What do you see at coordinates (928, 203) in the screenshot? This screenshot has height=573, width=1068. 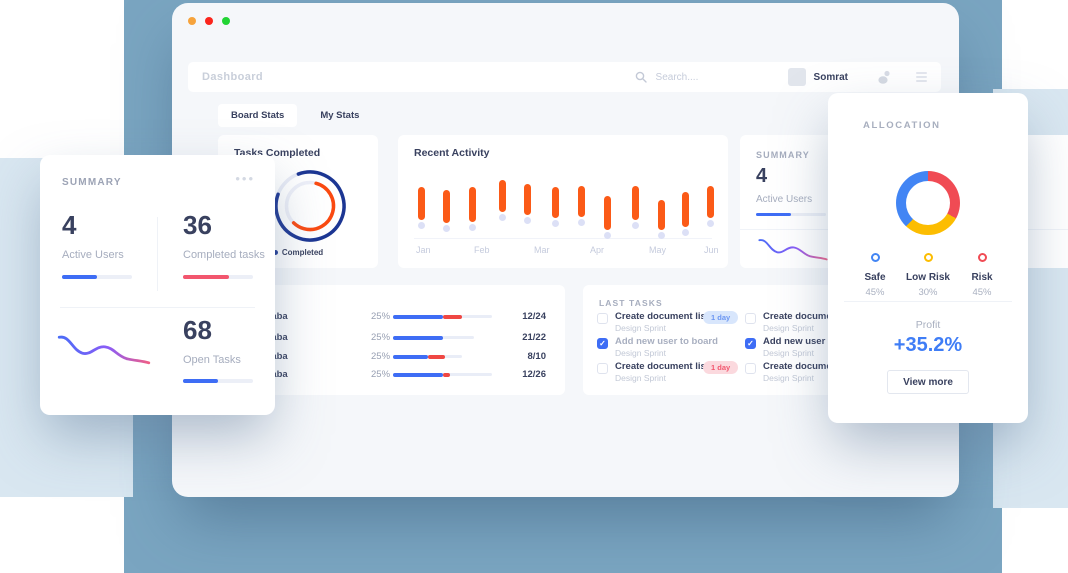 I see `donut-hole` at bounding box center [928, 203].